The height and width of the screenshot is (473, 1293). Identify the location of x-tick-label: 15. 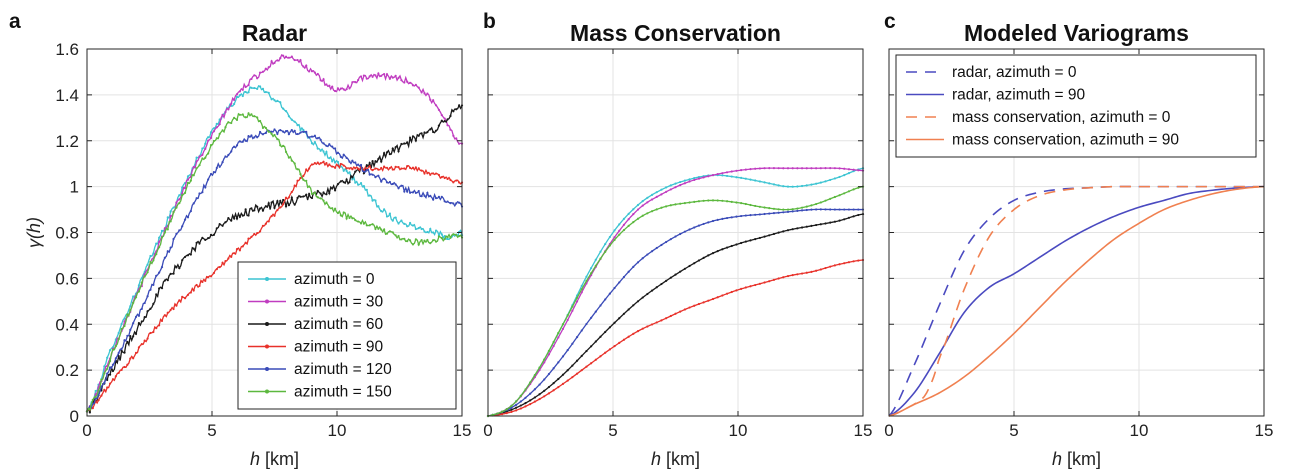
(863, 430).